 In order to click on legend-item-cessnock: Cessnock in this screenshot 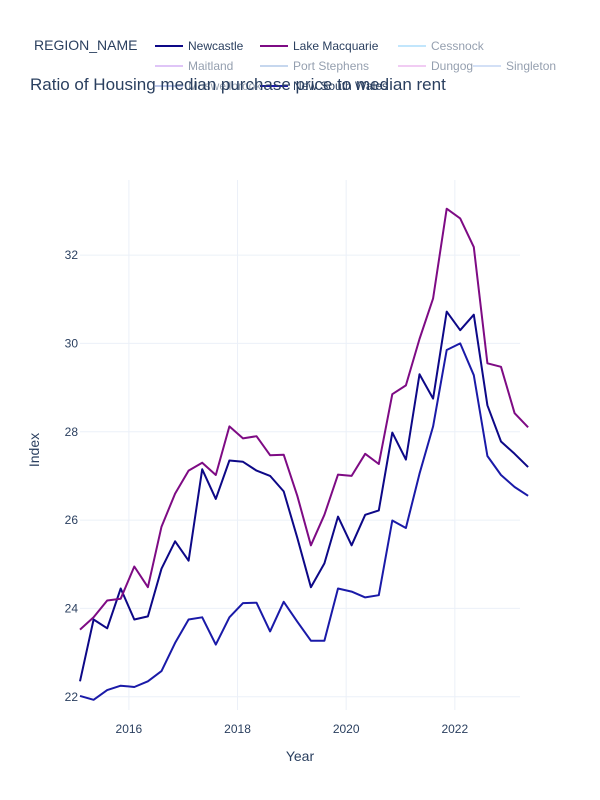, I will do `click(441, 46)`.